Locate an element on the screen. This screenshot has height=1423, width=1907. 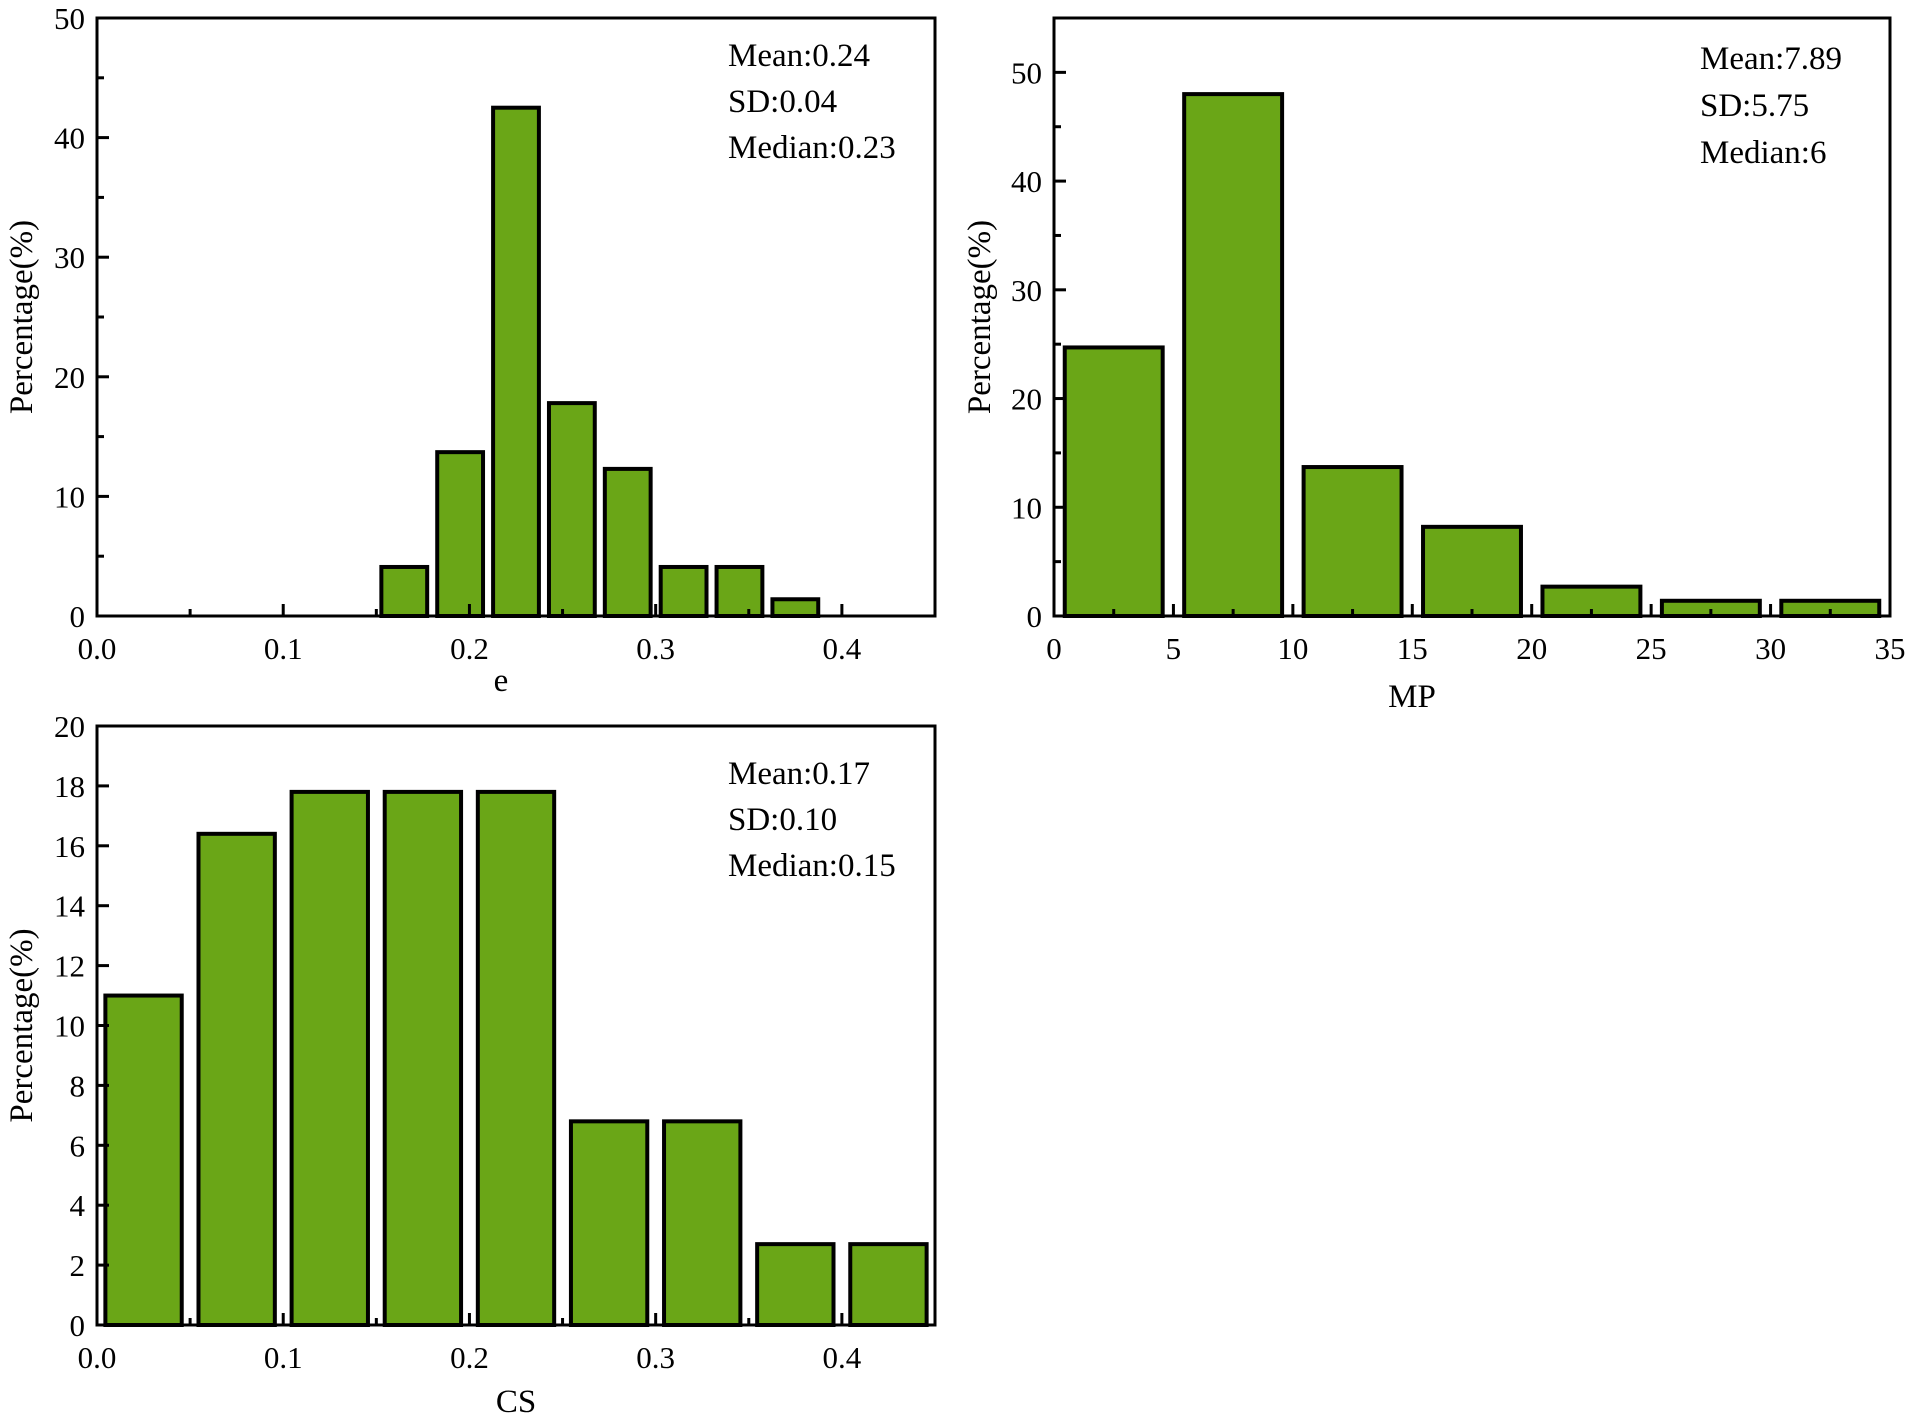
y-tick-label: 4 is located at coordinates (78, 1205).